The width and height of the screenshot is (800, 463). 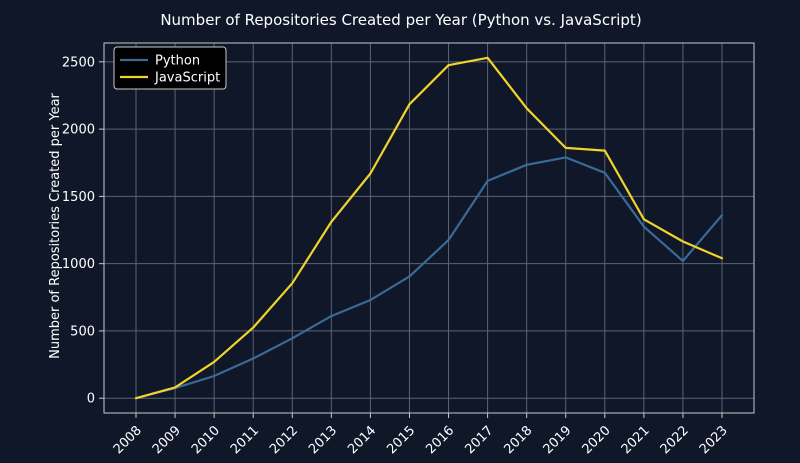 I want to click on x-tick-label: 2019, so click(x=558, y=440).